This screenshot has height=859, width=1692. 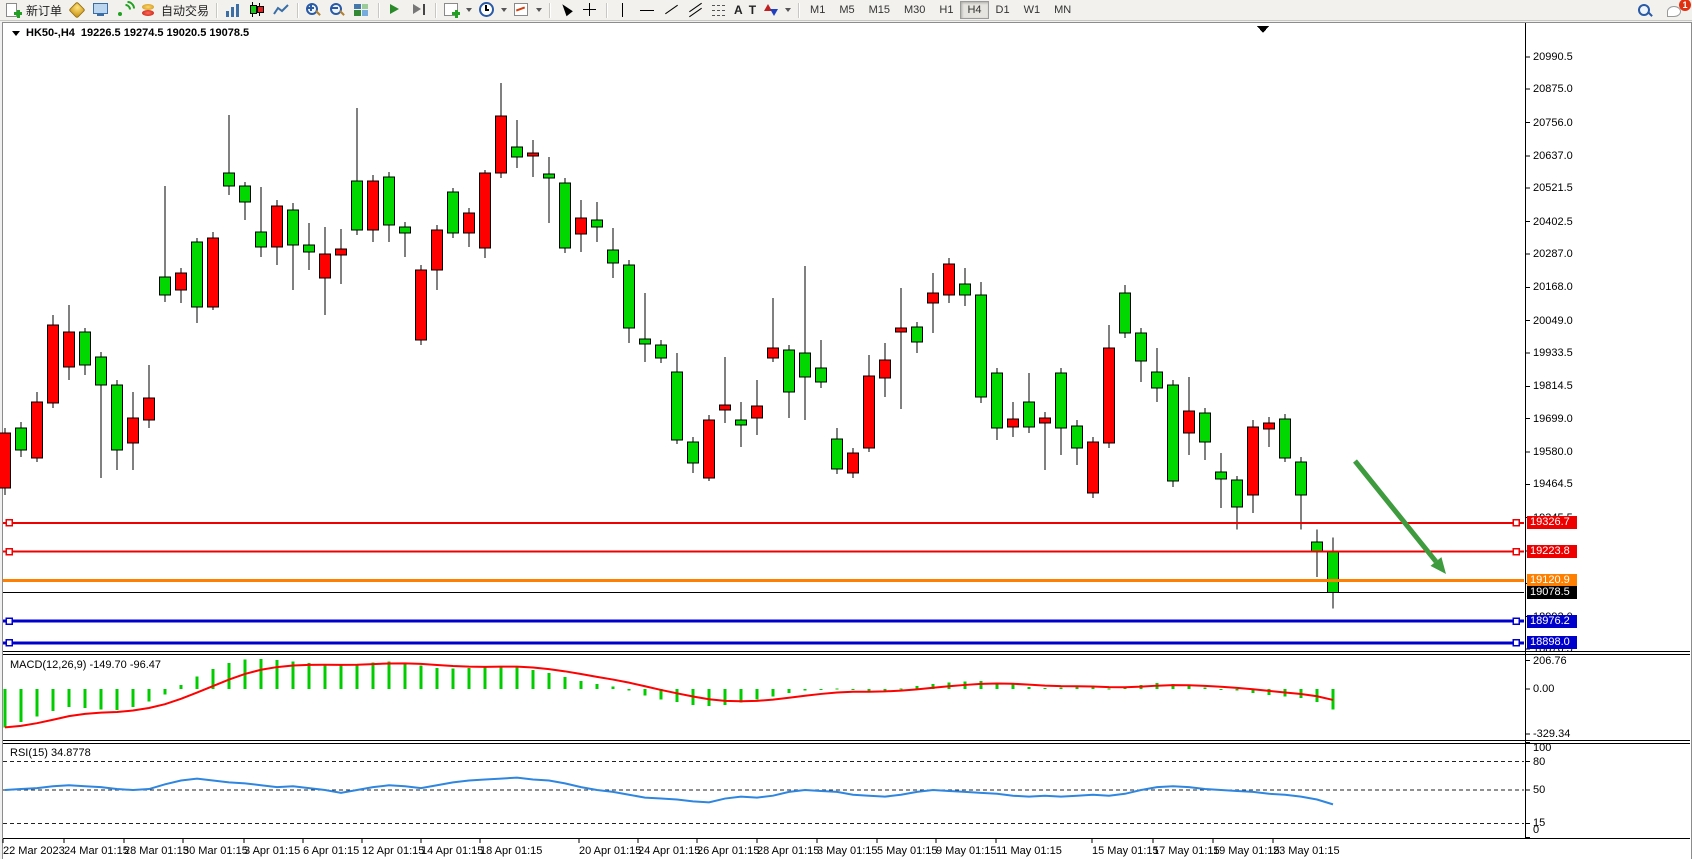 I want to click on templates-button, so click(x=527, y=10).